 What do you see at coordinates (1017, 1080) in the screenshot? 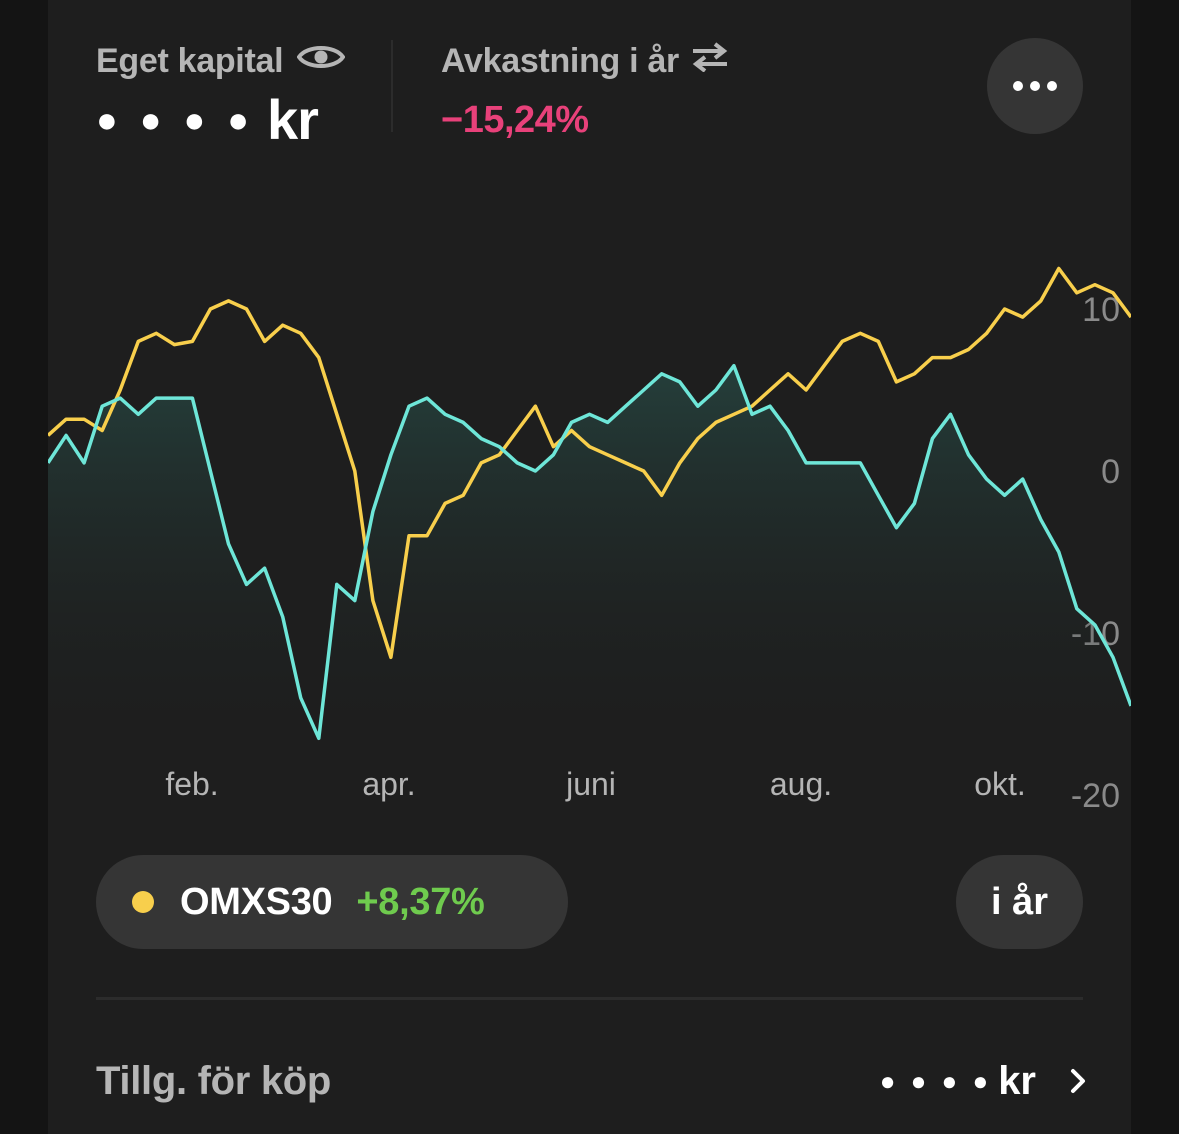
I see `available-currency: kr` at bounding box center [1017, 1080].